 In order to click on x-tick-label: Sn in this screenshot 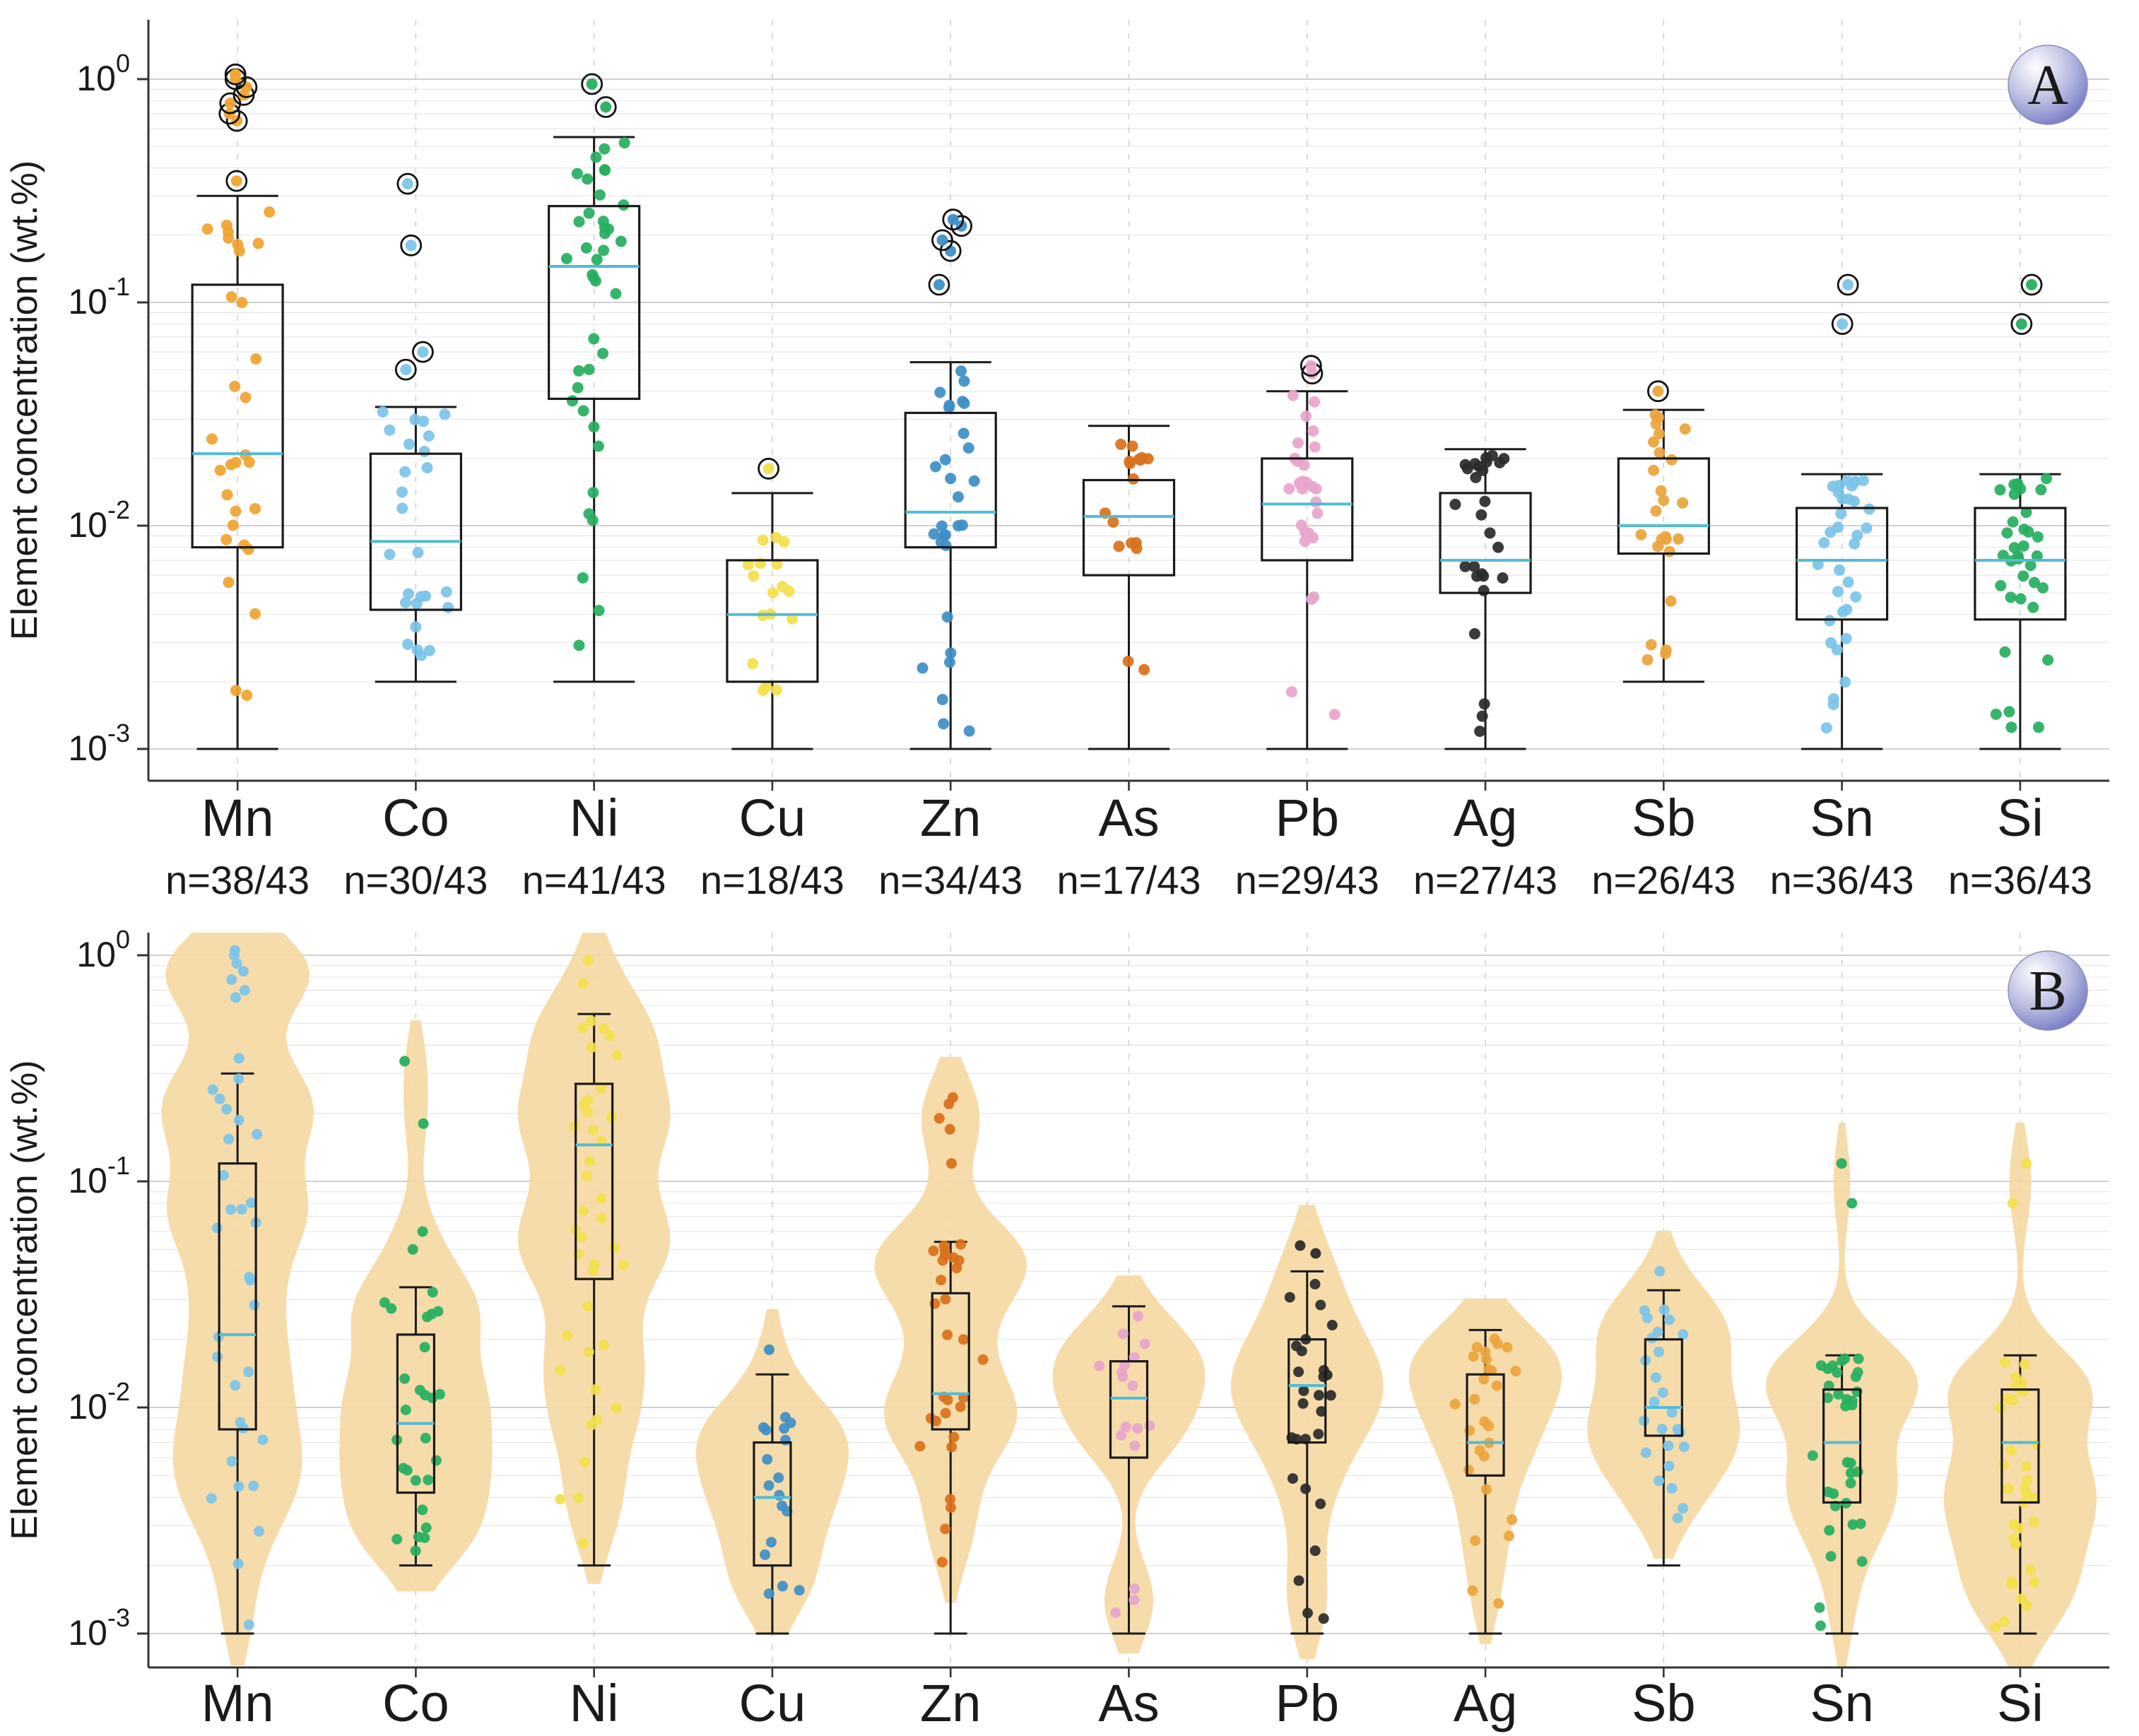, I will do `click(1842, 1703)`.